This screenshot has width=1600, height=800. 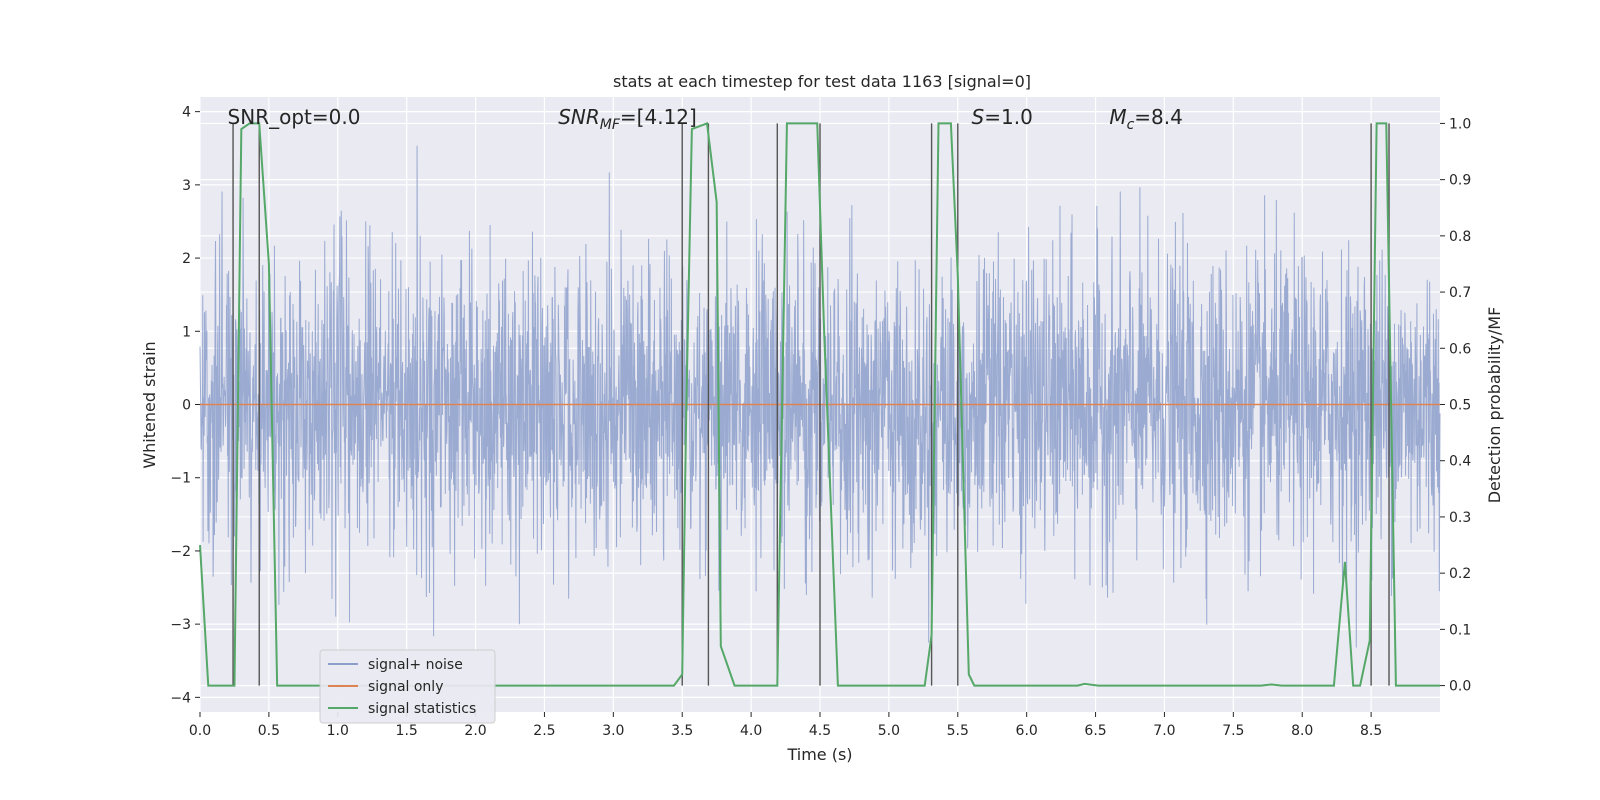 I want to click on y-tick-label-4: 0, so click(x=186, y=406).